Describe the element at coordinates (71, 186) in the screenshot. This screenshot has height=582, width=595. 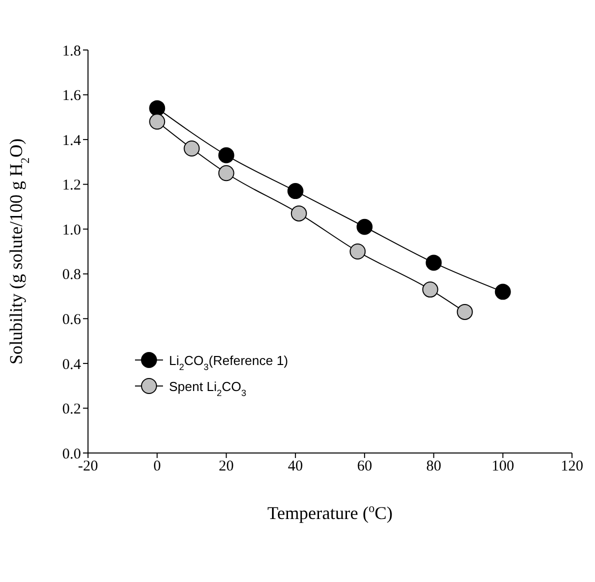
I see `y-tick-label: 1.2` at that location.